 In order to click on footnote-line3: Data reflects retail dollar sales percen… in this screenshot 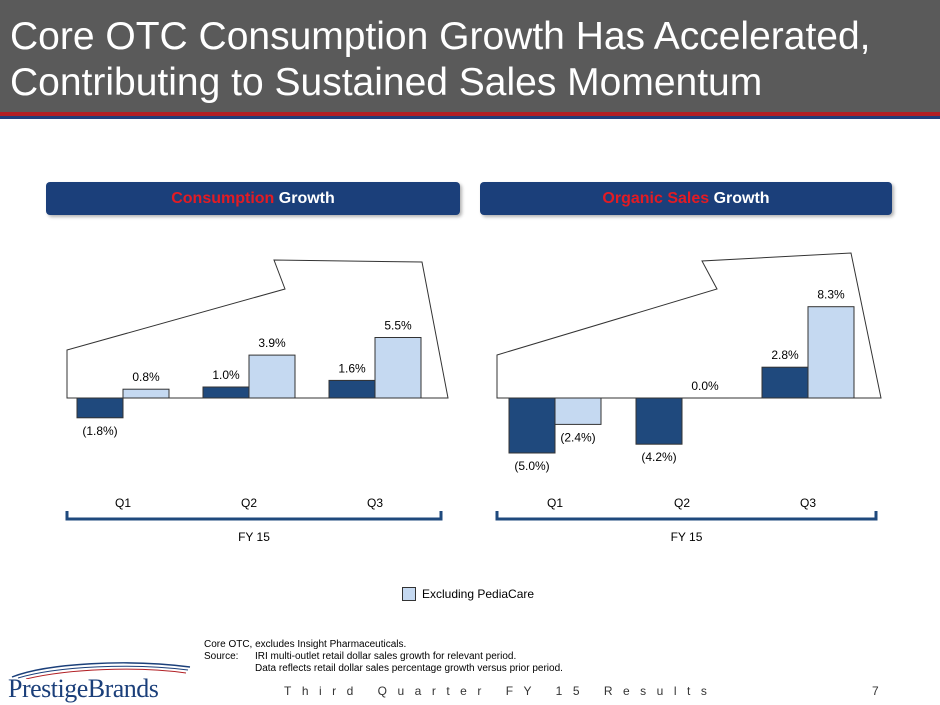, I will do `click(409, 668)`.